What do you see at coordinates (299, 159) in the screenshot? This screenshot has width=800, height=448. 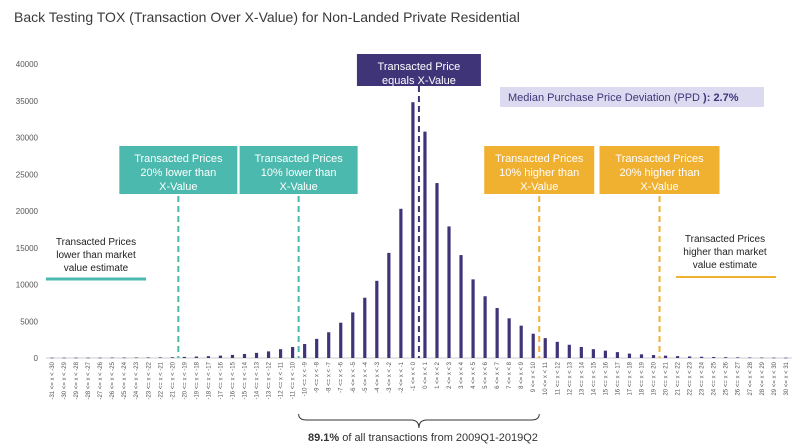 I see `lower-10pct-text: Transacted Prices` at bounding box center [299, 159].